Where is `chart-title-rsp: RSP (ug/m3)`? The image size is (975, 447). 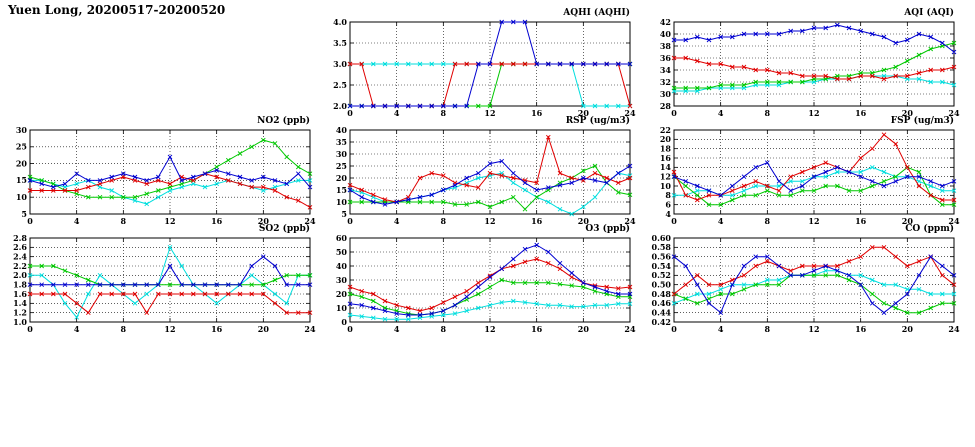 chart-title-rsp: RSP (ug/m3) is located at coordinates (597, 121).